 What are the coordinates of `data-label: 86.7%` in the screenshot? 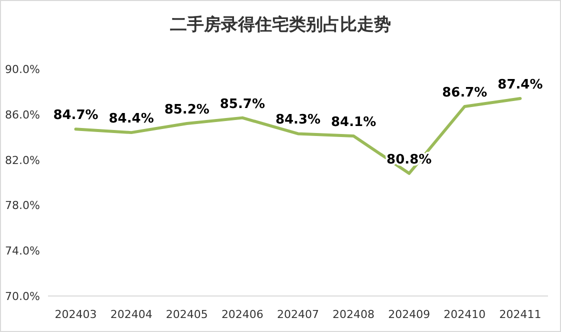 It's located at (465, 92).